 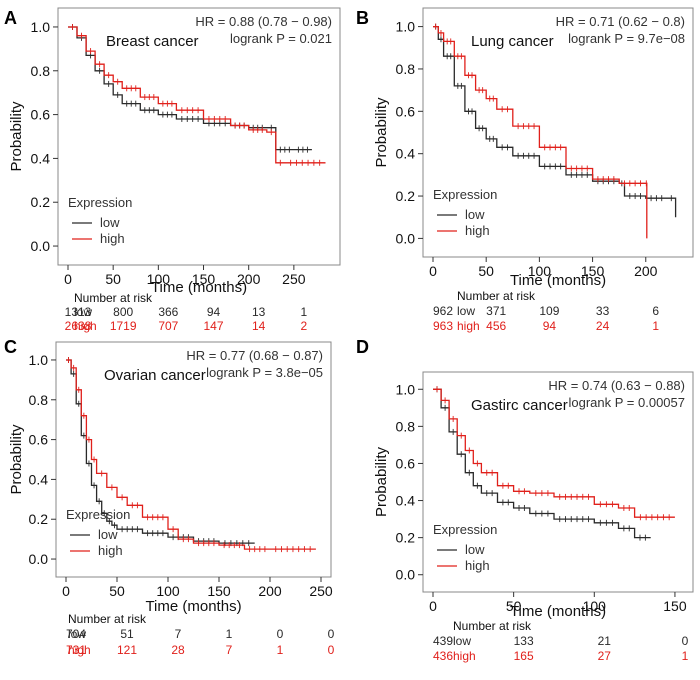 I want to click on risk-value: 7, so click(x=178, y=634).